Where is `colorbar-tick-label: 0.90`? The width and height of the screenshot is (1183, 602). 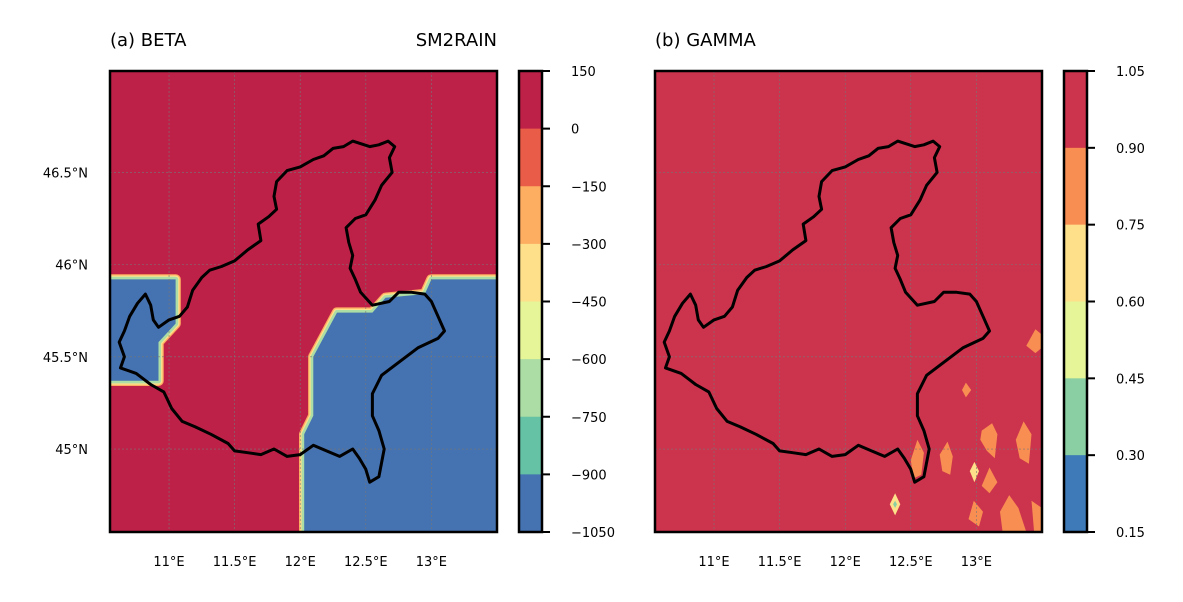
colorbar-tick-label: 0.90 is located at coordinates (1130, 149).